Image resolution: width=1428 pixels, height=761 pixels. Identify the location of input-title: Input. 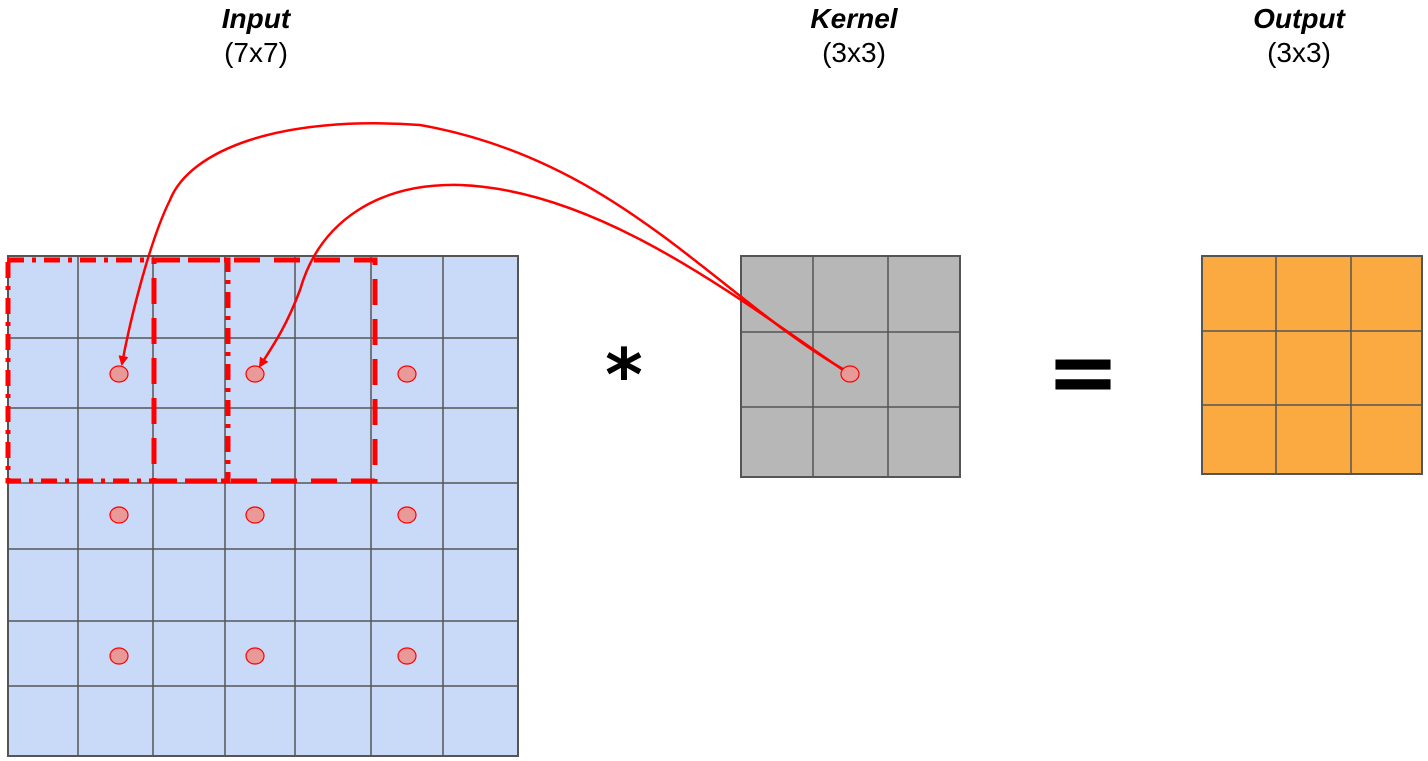
(256, 18).